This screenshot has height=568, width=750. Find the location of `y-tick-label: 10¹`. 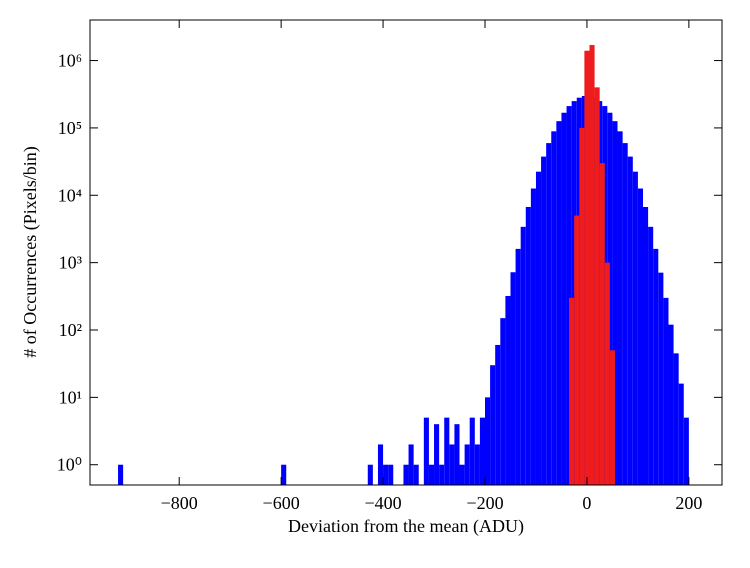

y-tick-label: 10¹ is located at coordinates (70, 397).